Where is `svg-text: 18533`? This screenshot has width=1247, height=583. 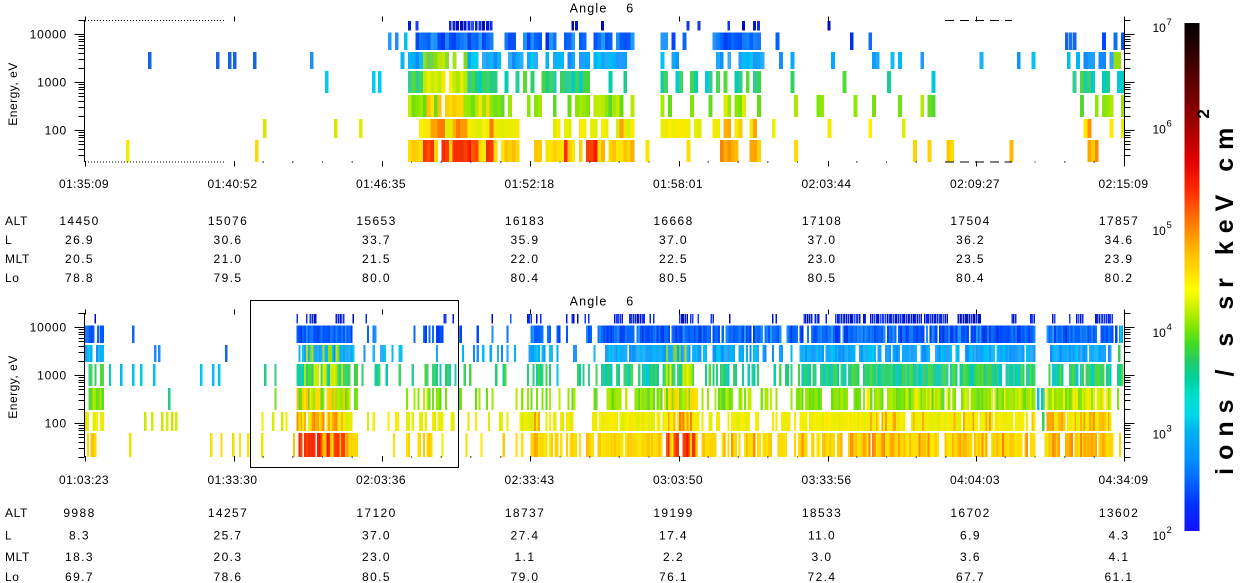 svg-text: 18533 is located at coordinates (822, 513).